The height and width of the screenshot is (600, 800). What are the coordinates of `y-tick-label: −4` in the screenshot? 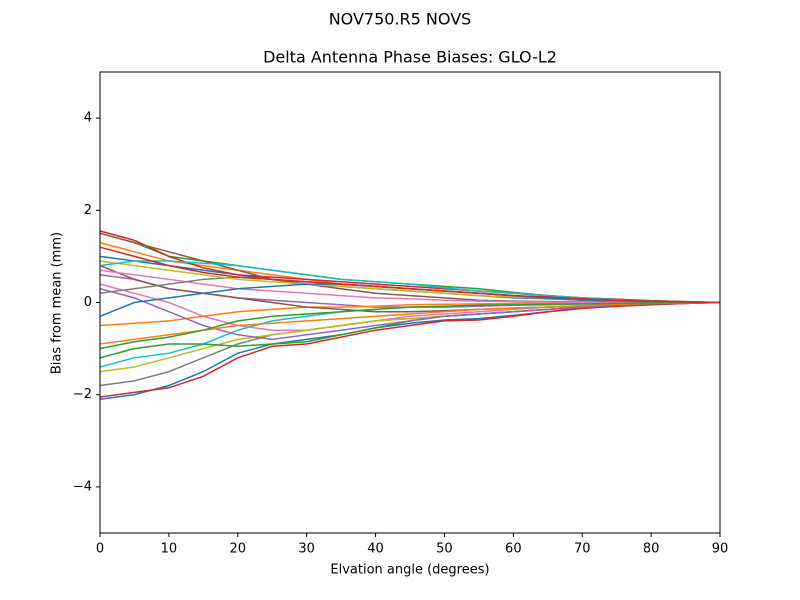 It's located at (82, 486).